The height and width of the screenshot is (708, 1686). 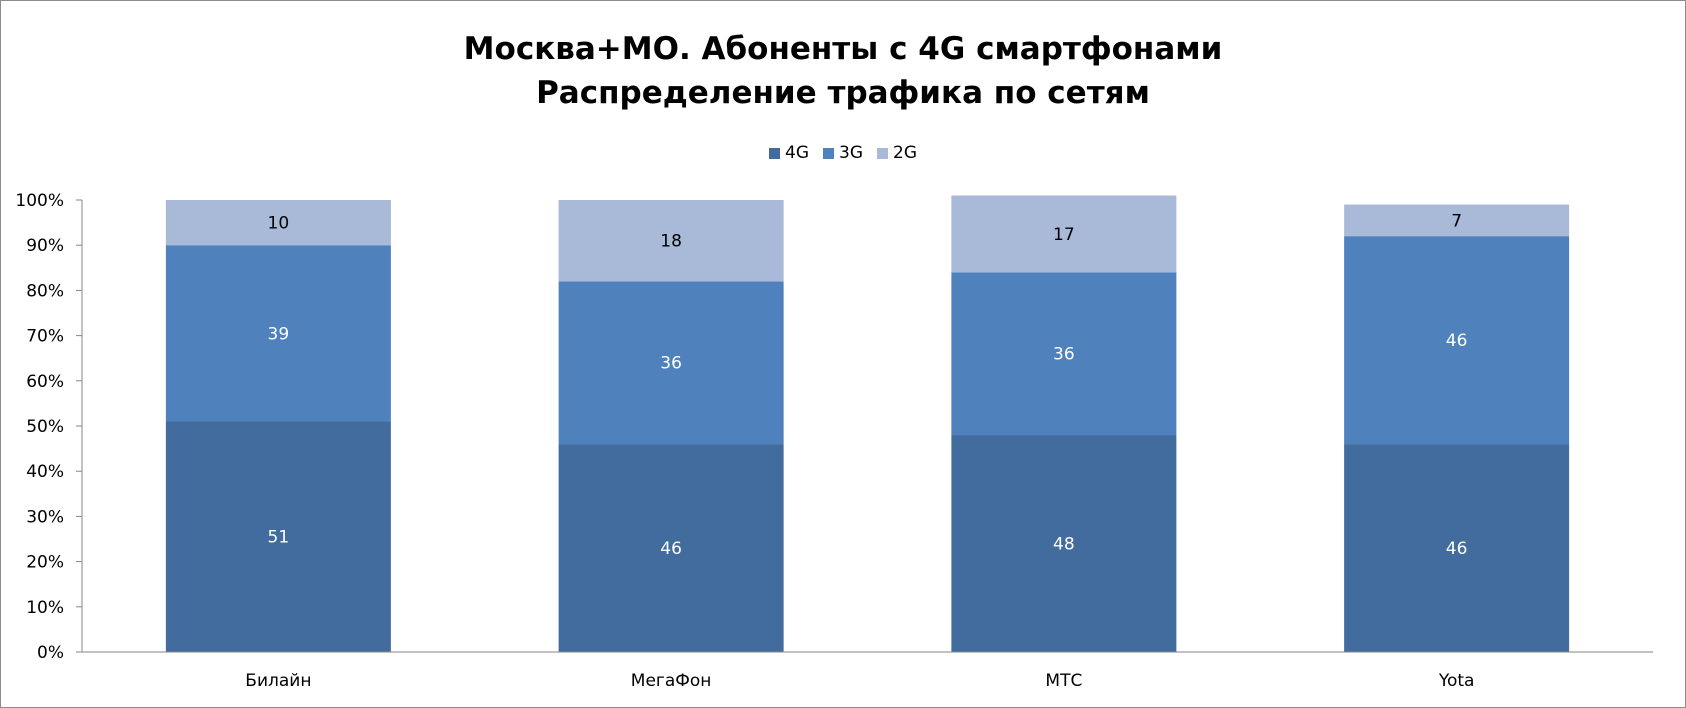 I want to click on data-label: 7, so click(x=1456, y=221).